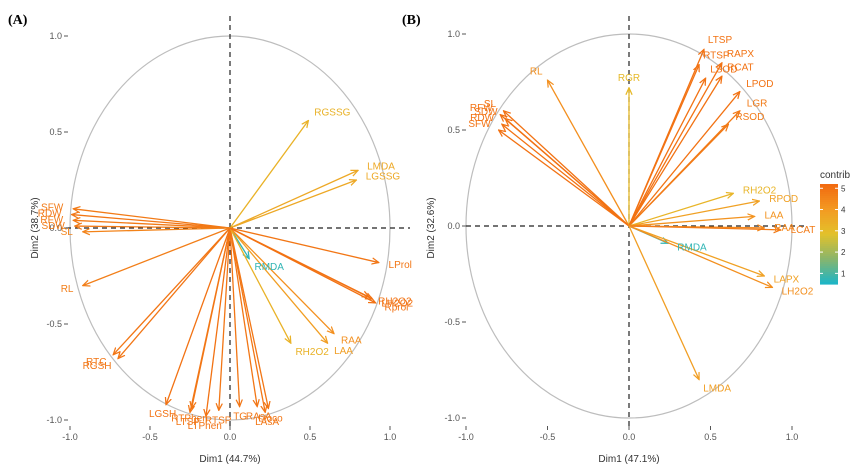  What do you see at coordinates (759, 84) in the screenshot?
I see `variable-label-lpod: LPOD` at bounding box center [759, 84].